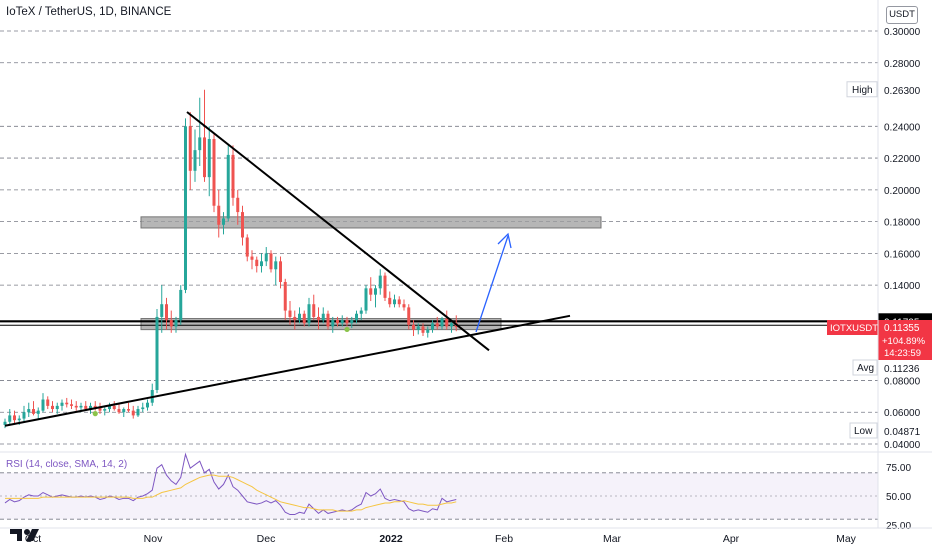 This screenshot has width=932, height=555. What do you see at coordinates (902, 432) in the screenshot?
I see `low-value: 0.04871` at bounding box center [902, 432].